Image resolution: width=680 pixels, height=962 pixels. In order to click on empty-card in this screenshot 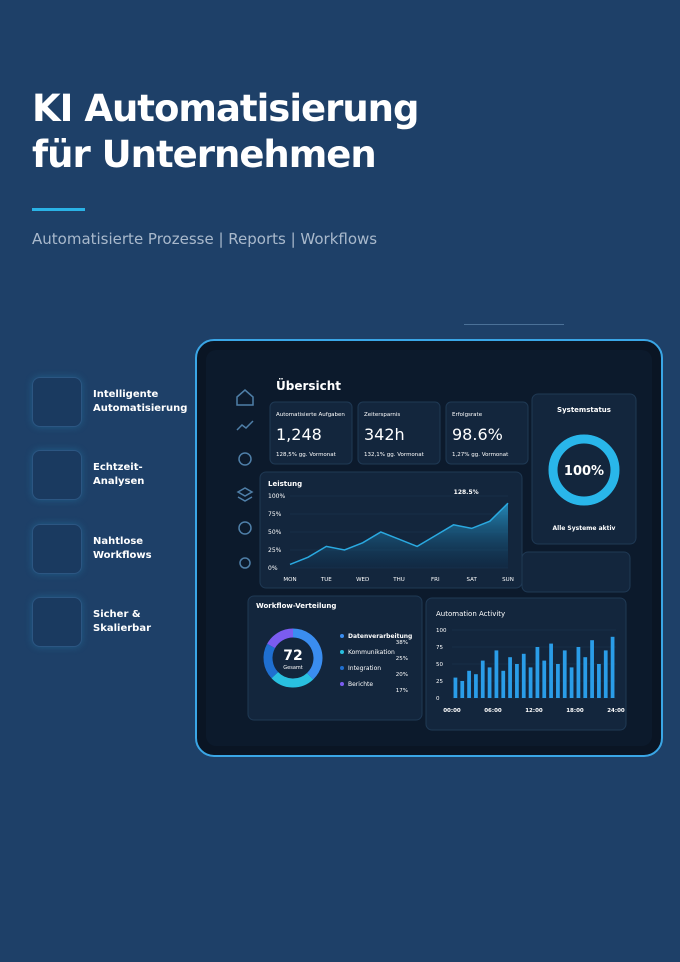, I will do `click(576, 572)`.